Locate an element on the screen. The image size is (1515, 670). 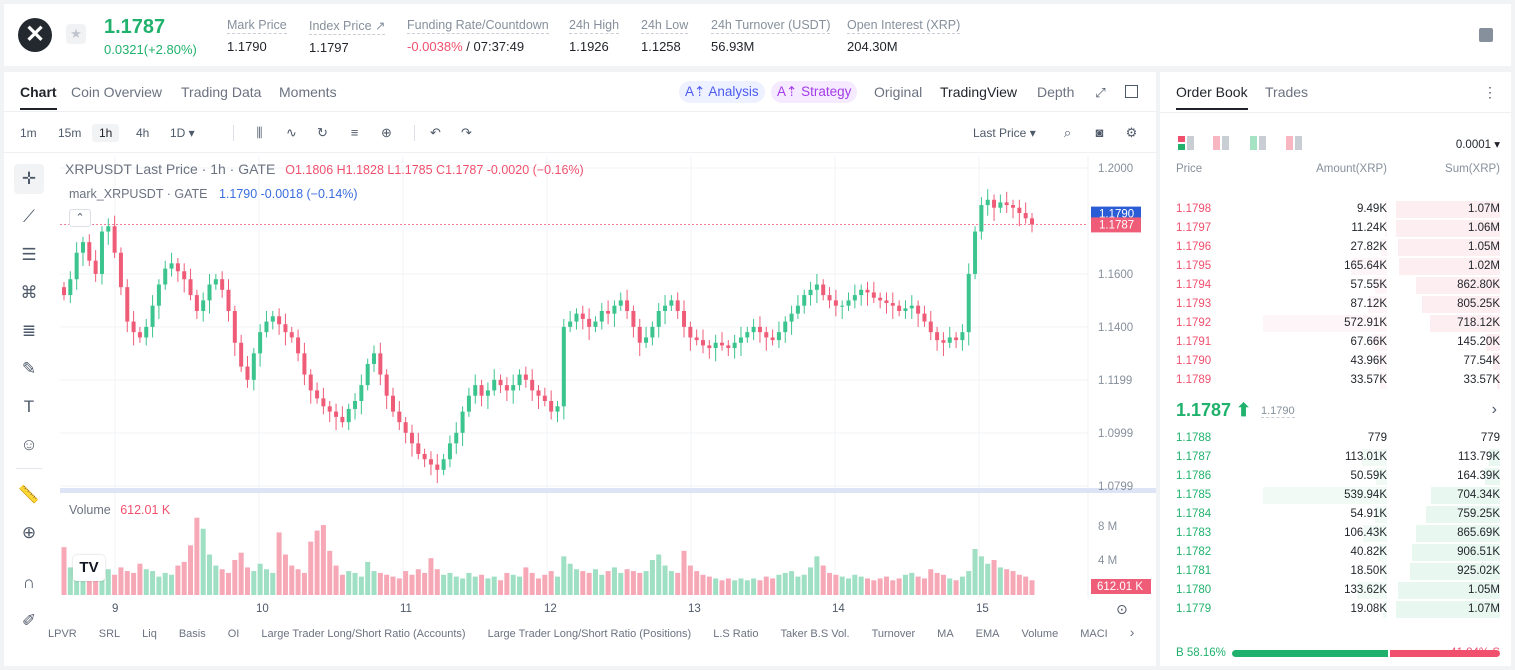
tab-chart: Chart is located at coordinates (38, 97).